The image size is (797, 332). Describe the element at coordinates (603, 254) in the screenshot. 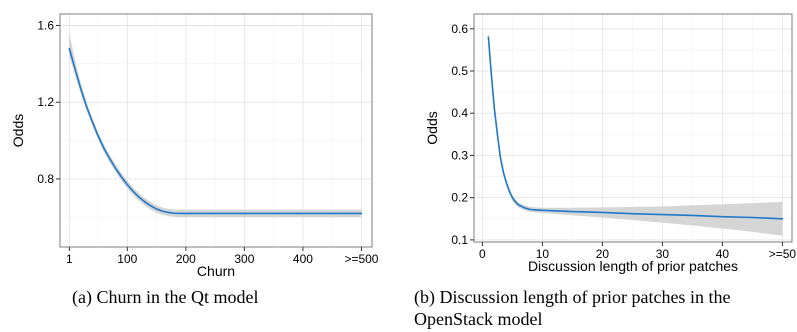

I see `x-tick-label: 20` at that location.